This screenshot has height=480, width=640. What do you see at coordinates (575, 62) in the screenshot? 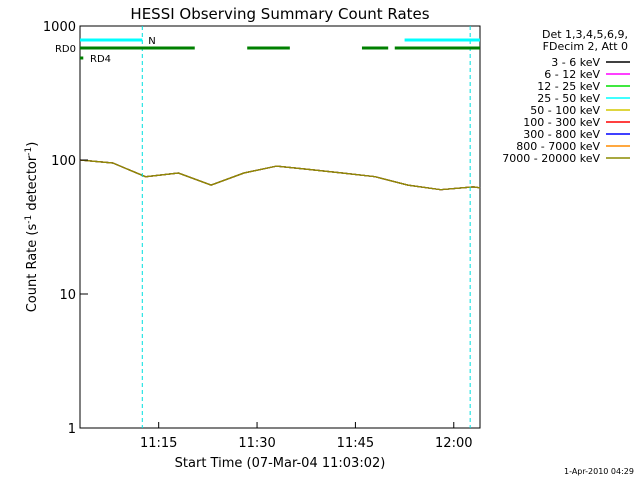
I see `legend-label-1: 3 - 6 keV` at bounding box center [575, 62].